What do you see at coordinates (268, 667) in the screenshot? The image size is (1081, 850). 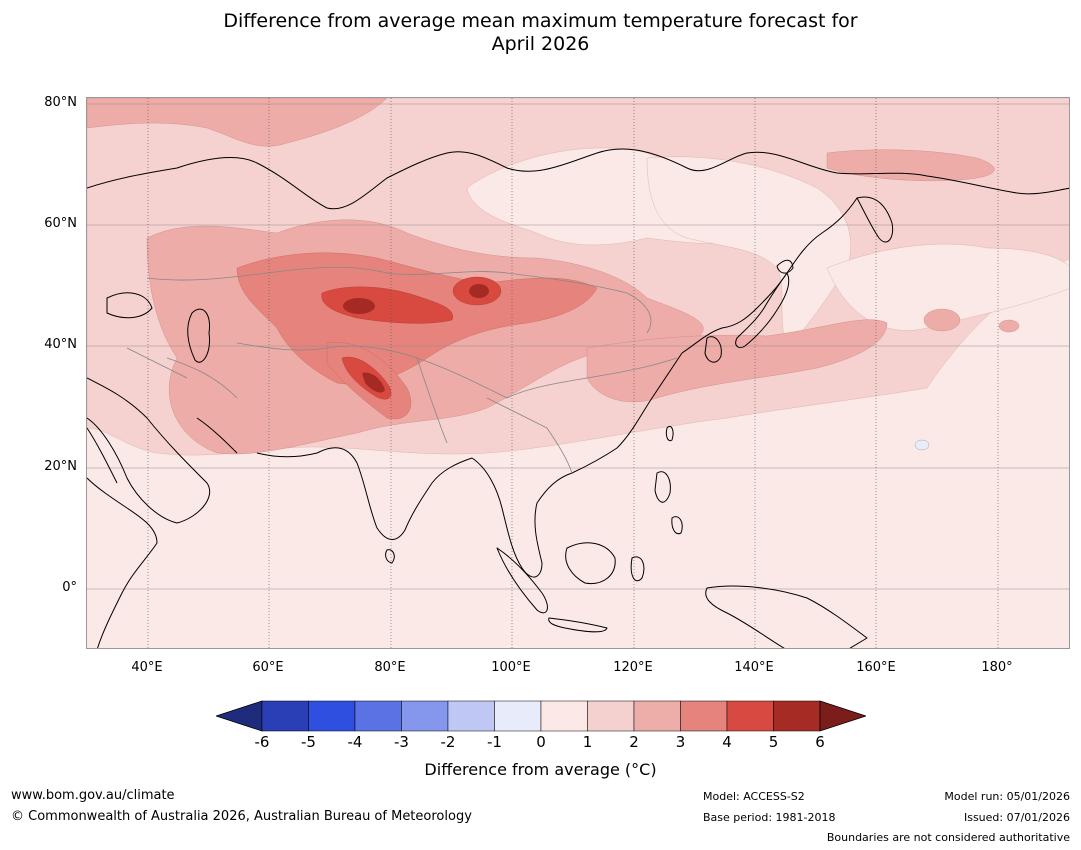 I see `lon-label-60e: 60°E` at bounding box center [268, 667].